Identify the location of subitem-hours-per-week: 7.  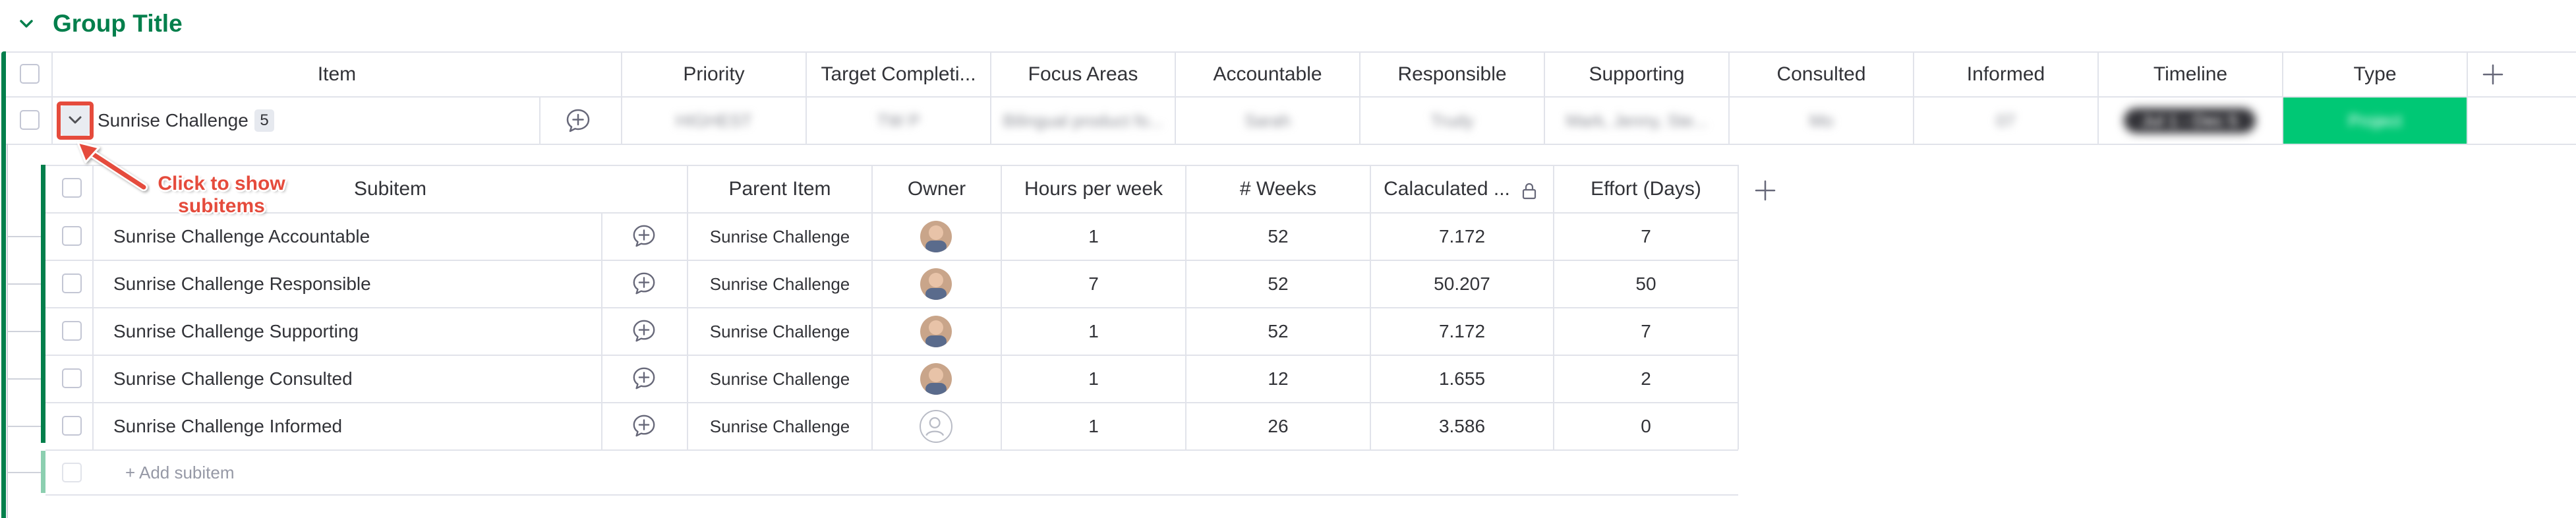
(1093, 283).